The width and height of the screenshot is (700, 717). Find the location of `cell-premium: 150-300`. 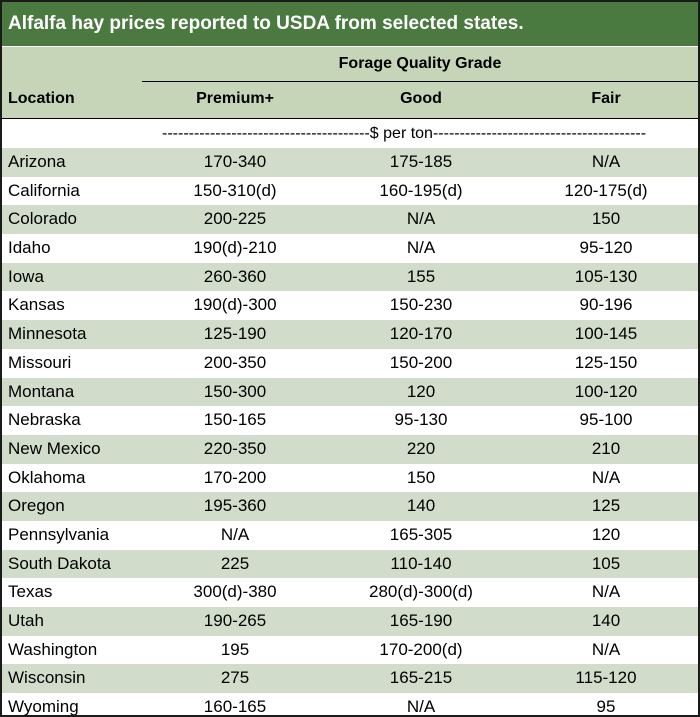

cell-premium: 150-300 is located at coordinates (235, 391).